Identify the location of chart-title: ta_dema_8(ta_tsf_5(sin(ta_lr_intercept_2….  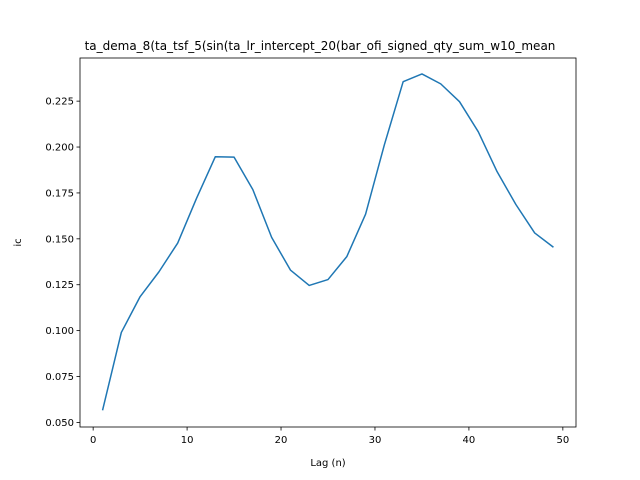
(320, 46).